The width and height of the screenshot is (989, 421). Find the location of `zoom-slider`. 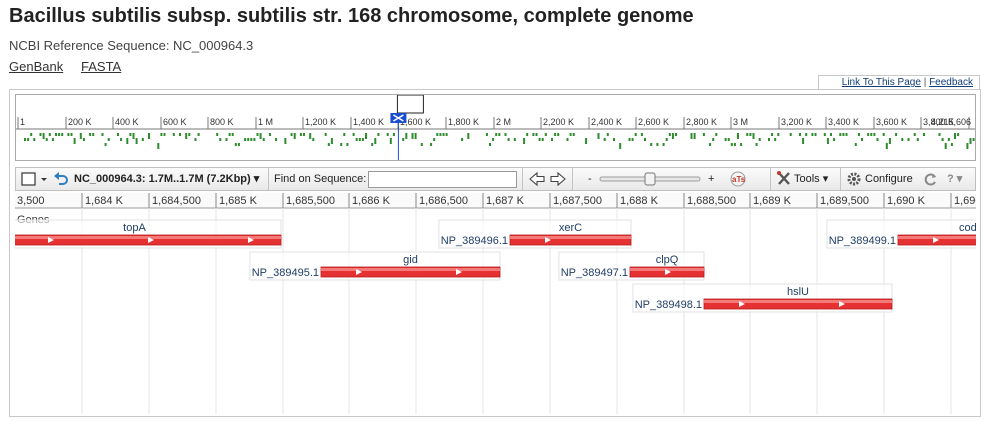

zoom-slider is located at coordinates (650, 179).